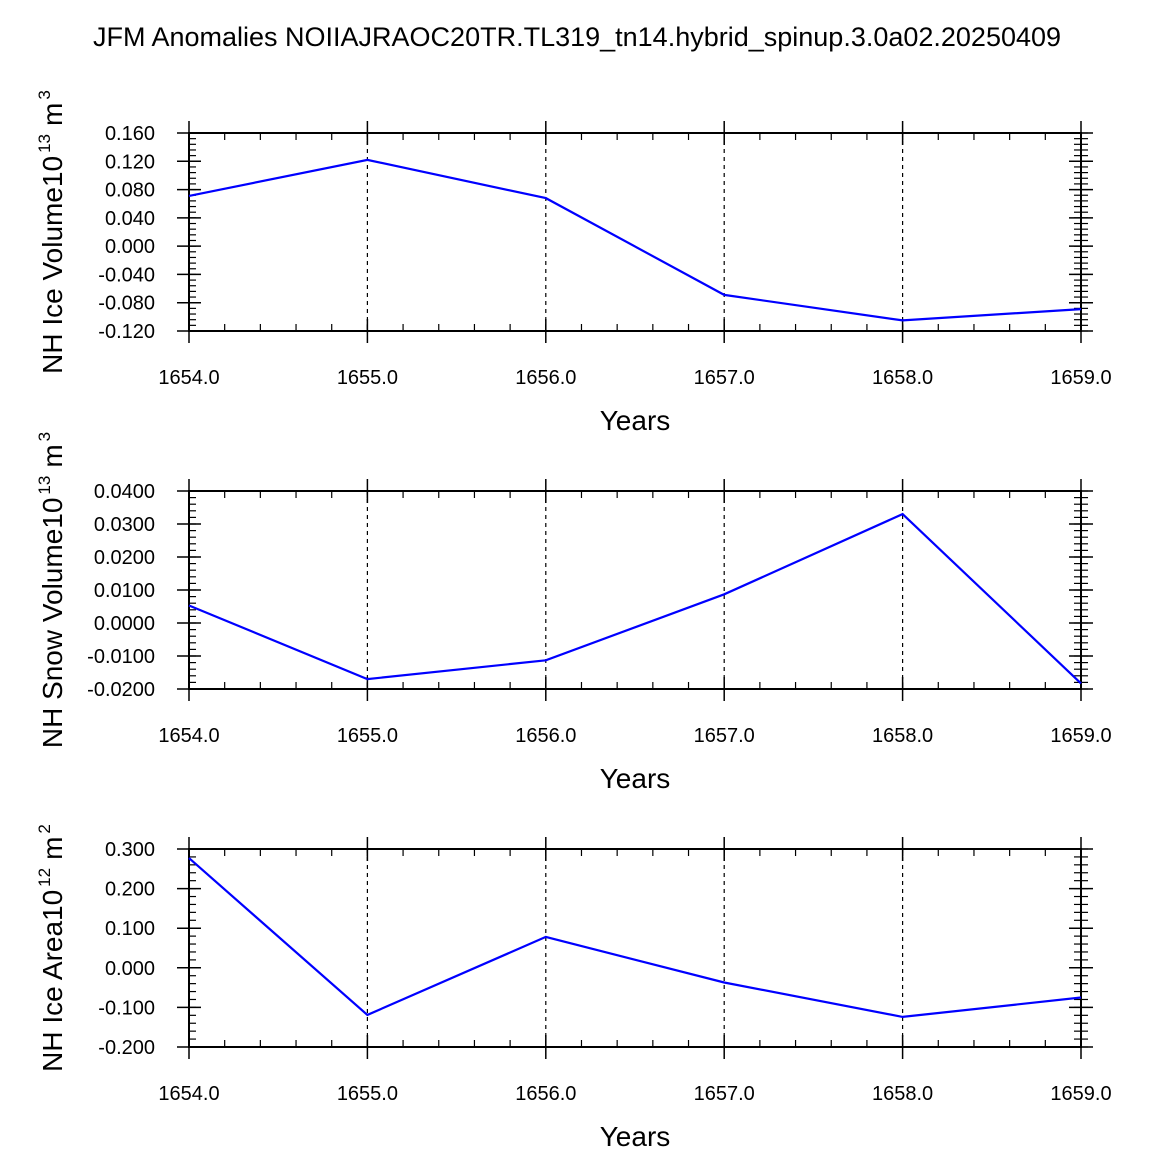 The height and width of the screenshot is (1152, 1154). I want to click on y-tick-label: 0.0100, so click(124, 591).